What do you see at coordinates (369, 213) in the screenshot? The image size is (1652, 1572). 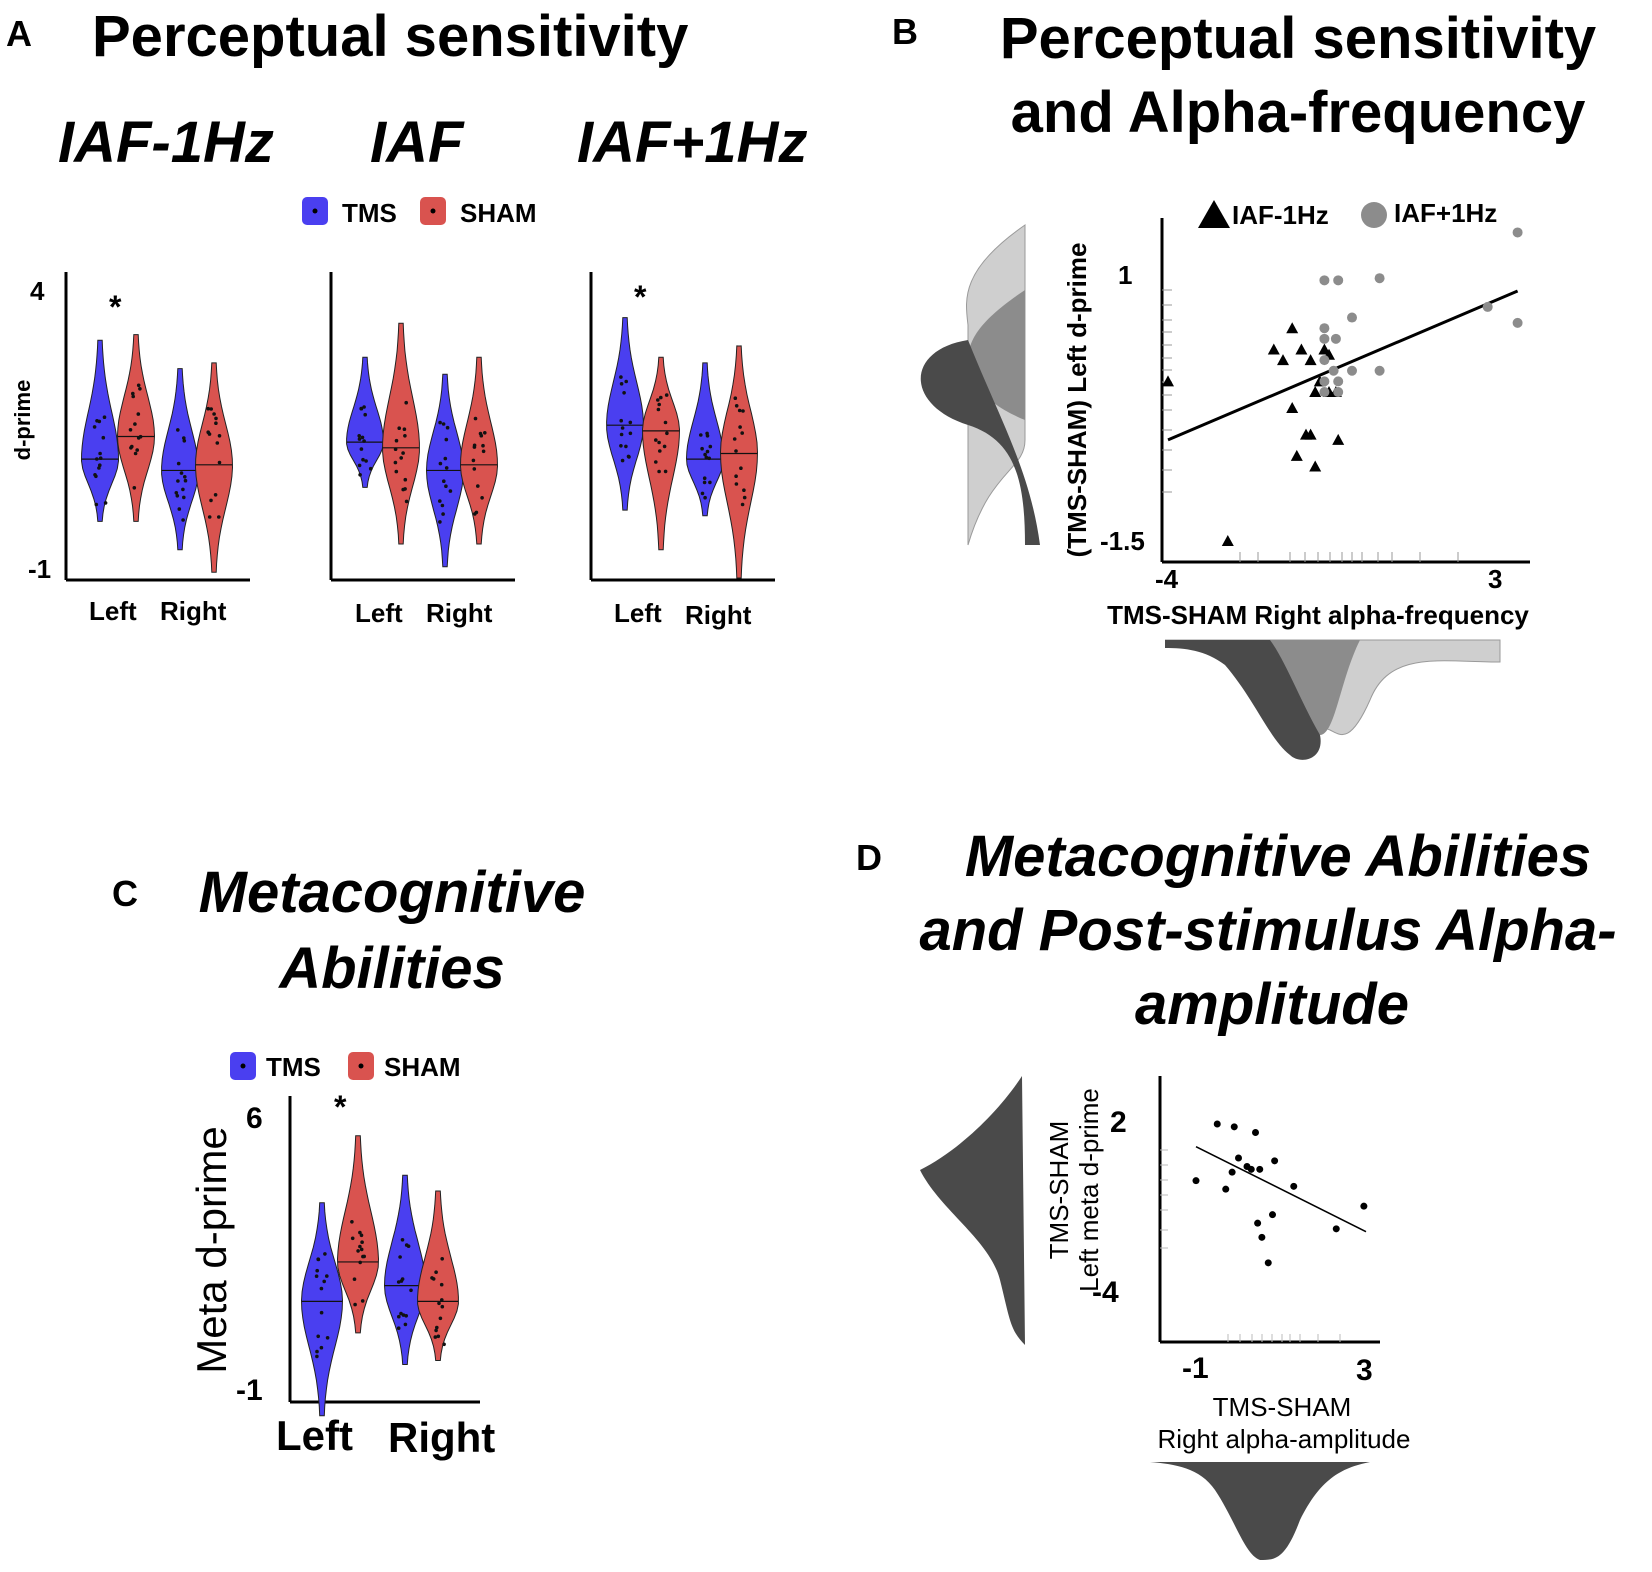 I see `legend-tms-label: TMS` at bounding box center [369, 213].